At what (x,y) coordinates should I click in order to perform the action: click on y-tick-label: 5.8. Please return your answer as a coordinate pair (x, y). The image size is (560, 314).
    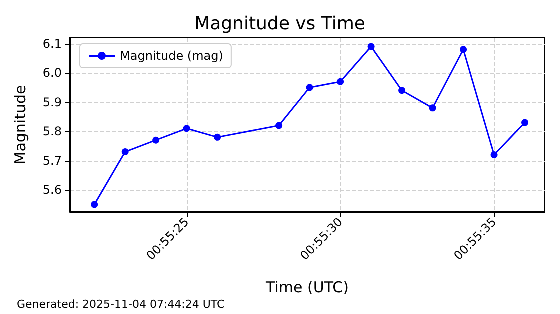
    Looking at the image, I should click on (52, 131).